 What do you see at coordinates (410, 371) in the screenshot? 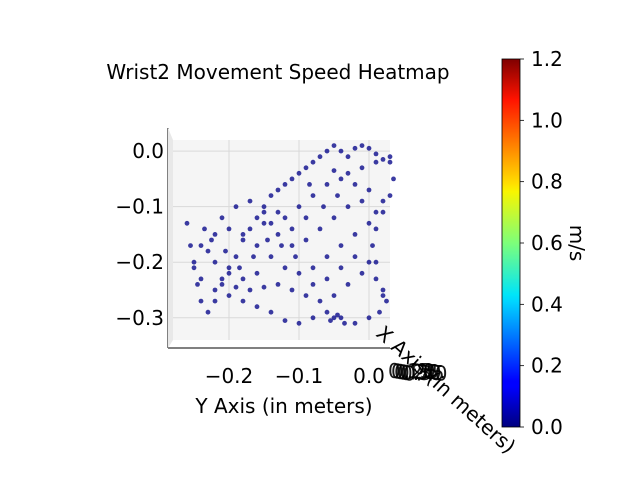
I see `x-tick-label: 0.15` at bounding box center [410, 371].